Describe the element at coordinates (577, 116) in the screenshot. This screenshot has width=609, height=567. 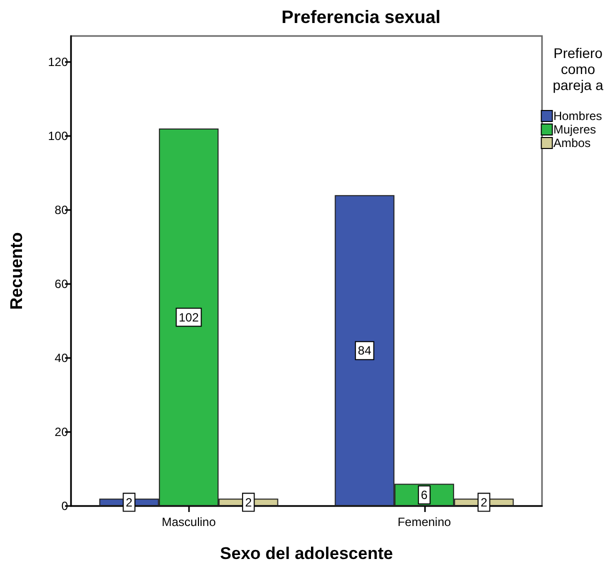
I see `legend-label: Hombres` at that location.